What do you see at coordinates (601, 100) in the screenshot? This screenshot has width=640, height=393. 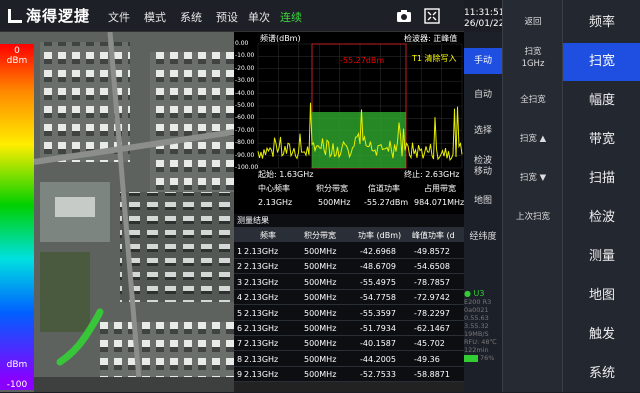 I see `func-amplitude: 幅度` at bounding box center [601, 100].